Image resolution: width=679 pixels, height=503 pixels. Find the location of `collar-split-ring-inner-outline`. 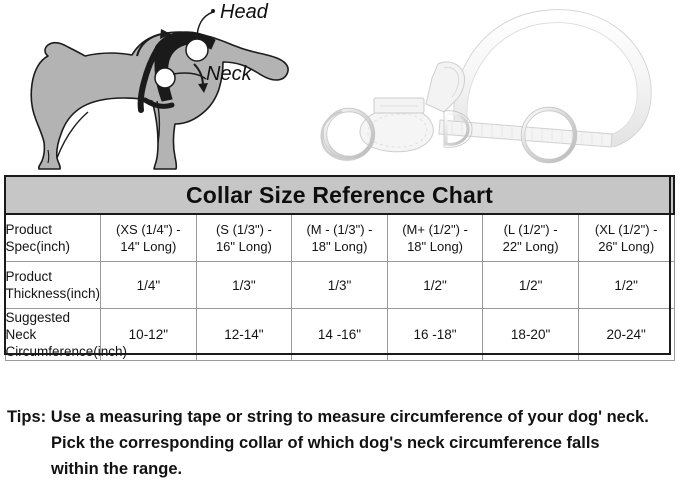

collar-split-ring-inner-outline is located at coordinates (349, 134).